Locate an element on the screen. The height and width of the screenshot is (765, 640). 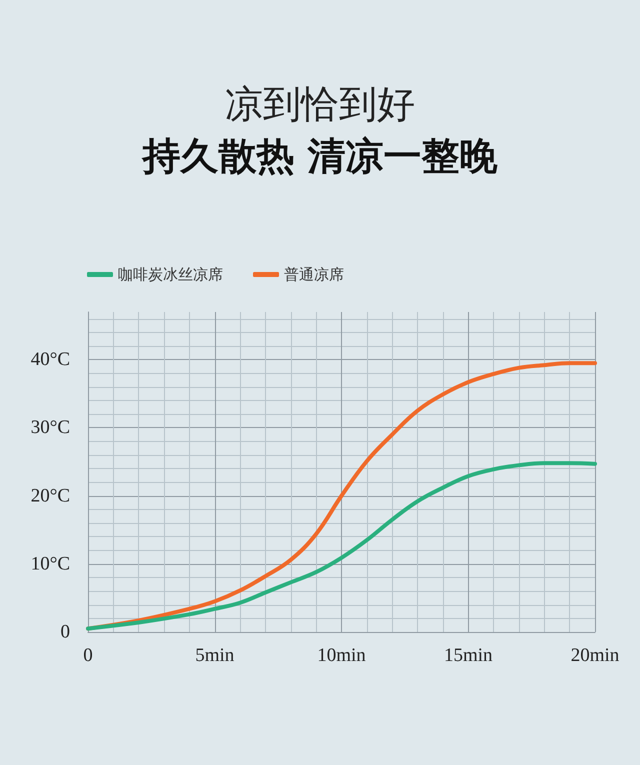
y-tick-label: 20°C is located at coordinates (50, 495).